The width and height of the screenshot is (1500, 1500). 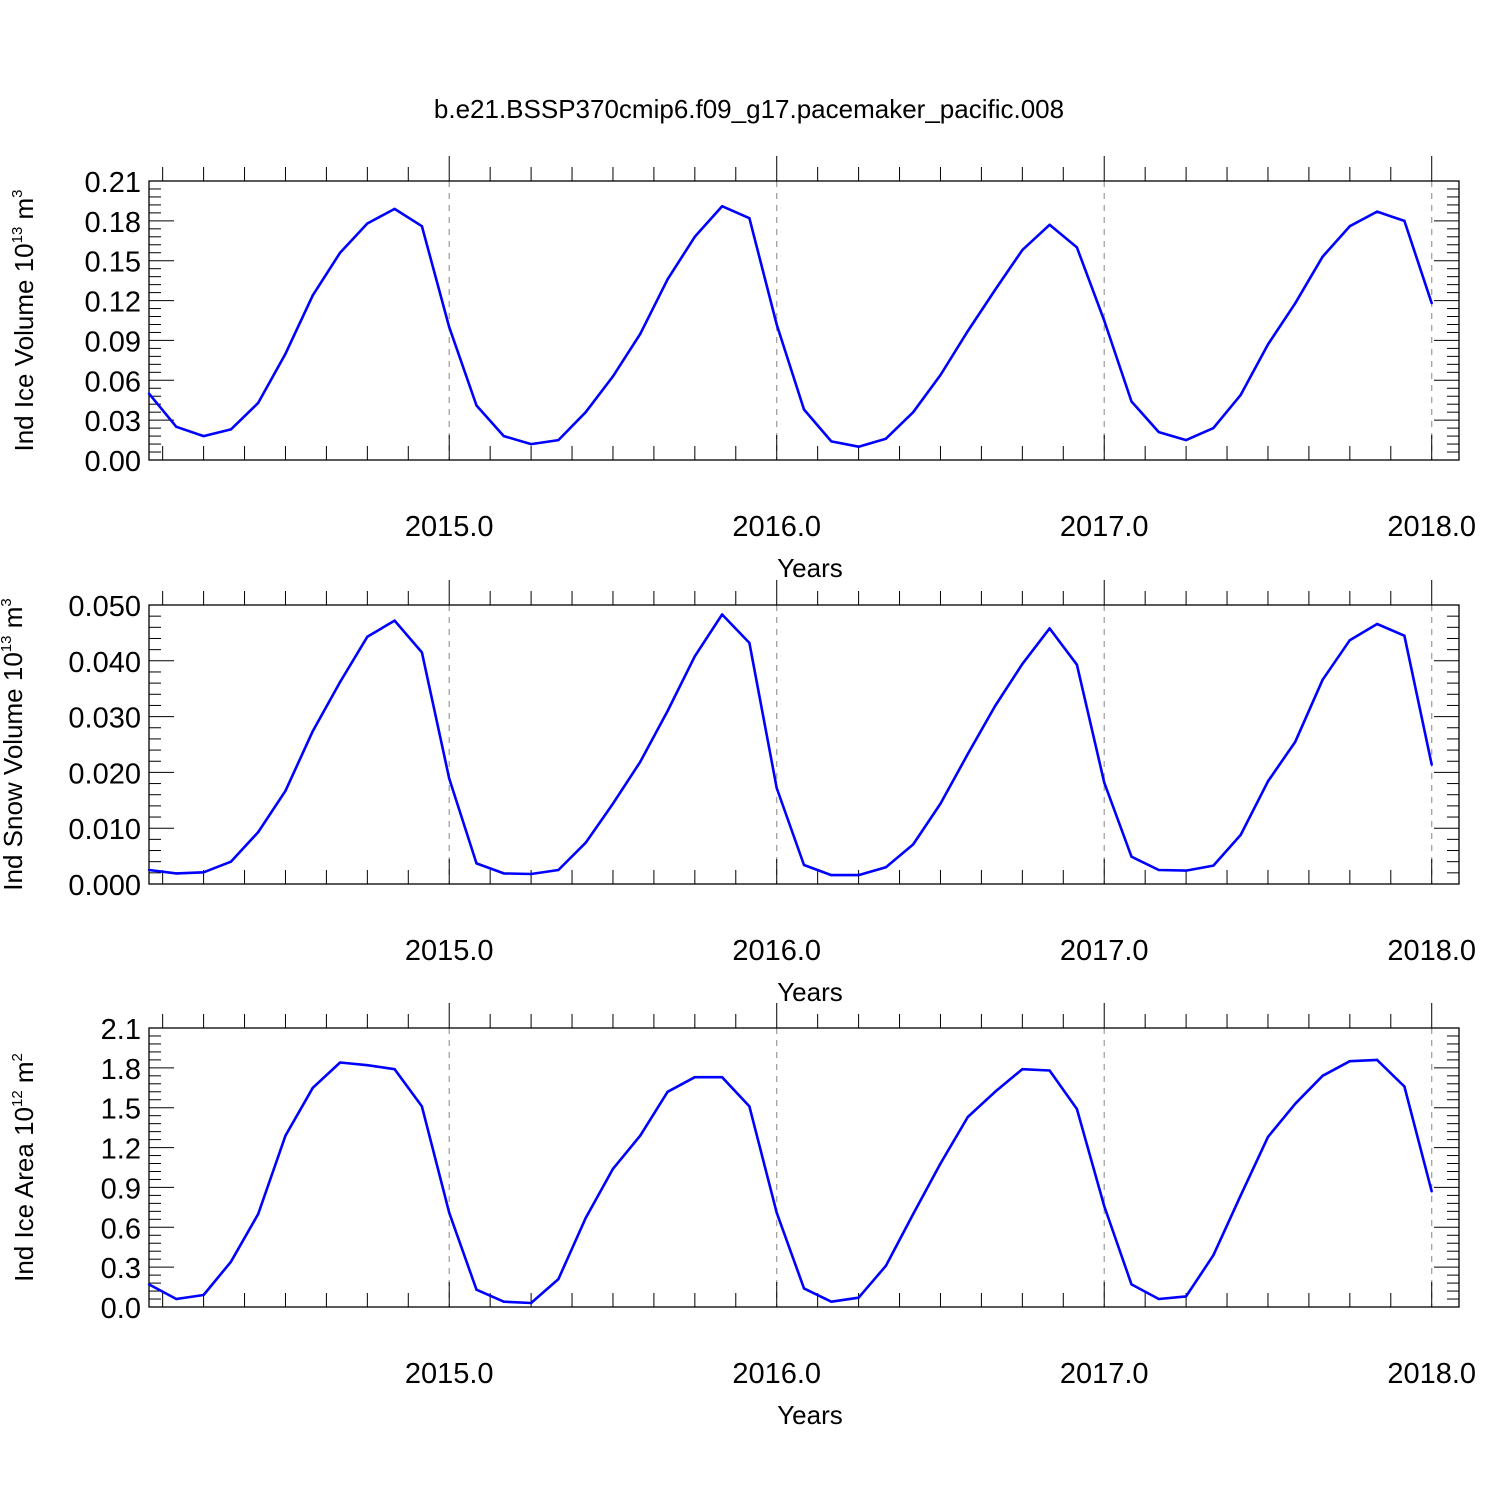 What do you see at coordinates (113, 303) in the screenshot?
I see `ice-volume-ytick-label-4: 0.12` at bounding box center [113, 303].